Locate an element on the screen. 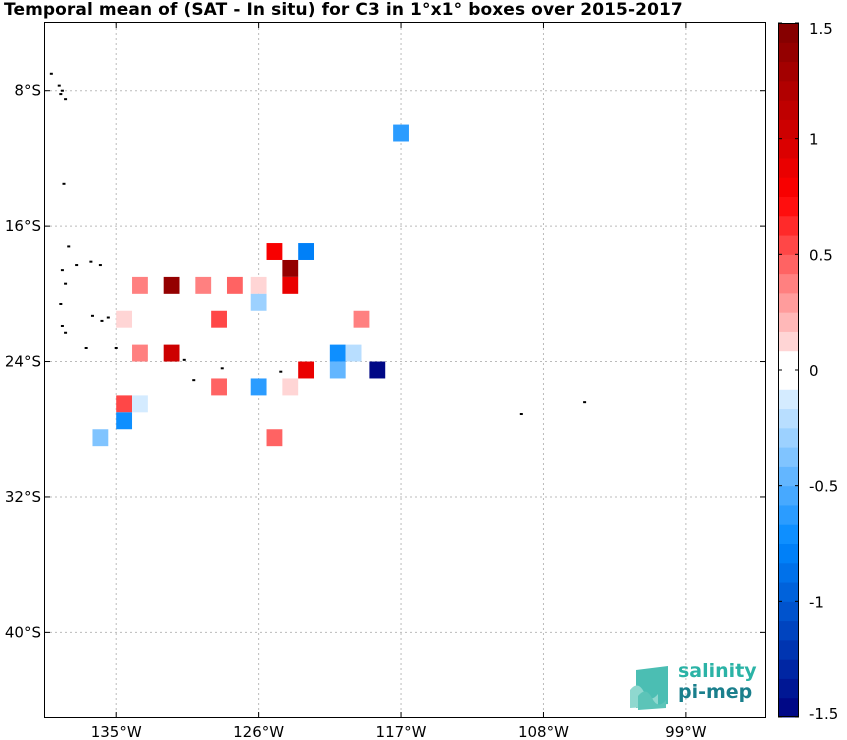 The image size is (847, 740). lon-tick-label: 135°W is located at coordinates (116, 731).